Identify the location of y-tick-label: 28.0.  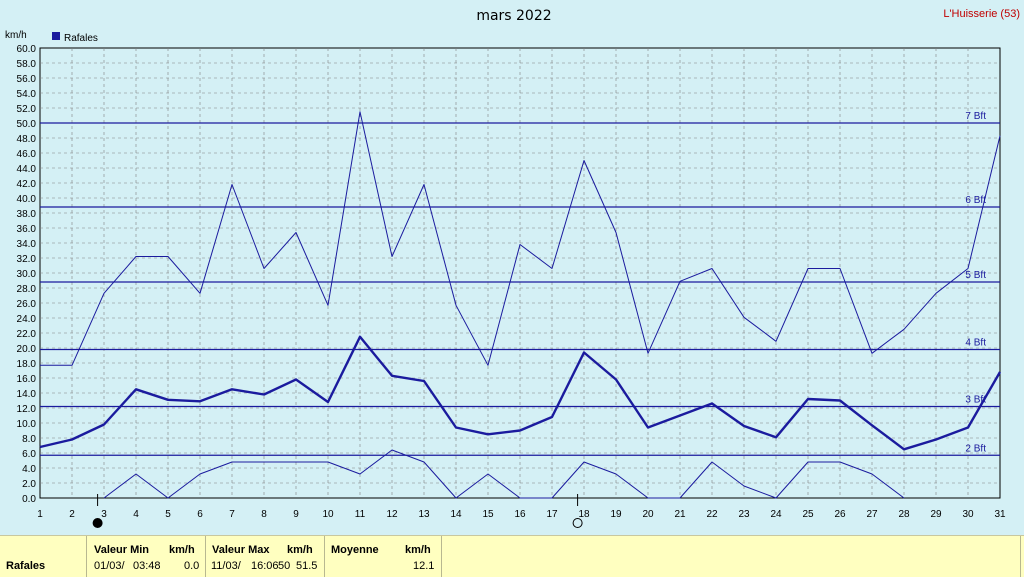
(27, 289).